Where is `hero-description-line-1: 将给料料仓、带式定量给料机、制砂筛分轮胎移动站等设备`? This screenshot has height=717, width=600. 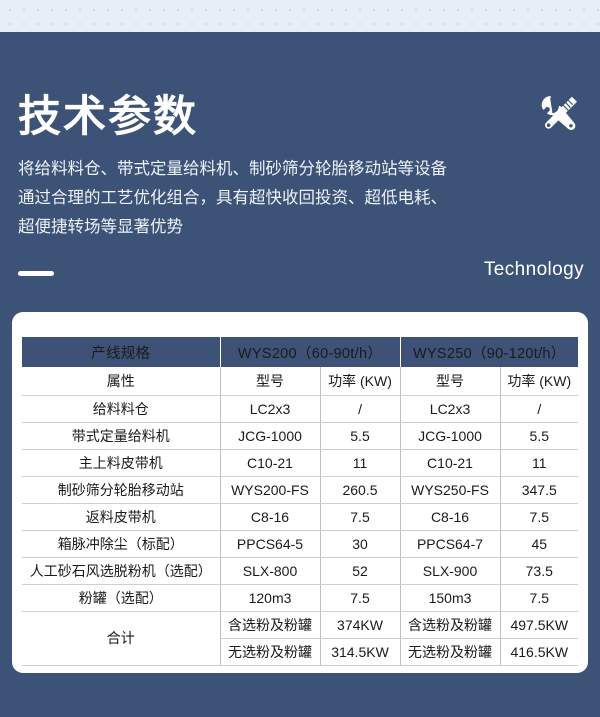 hero-description-line-1: 将给料料仓、带式定量给料机、制砂筛分轮胎移动站等设备 is located at coordinates (232, 169).